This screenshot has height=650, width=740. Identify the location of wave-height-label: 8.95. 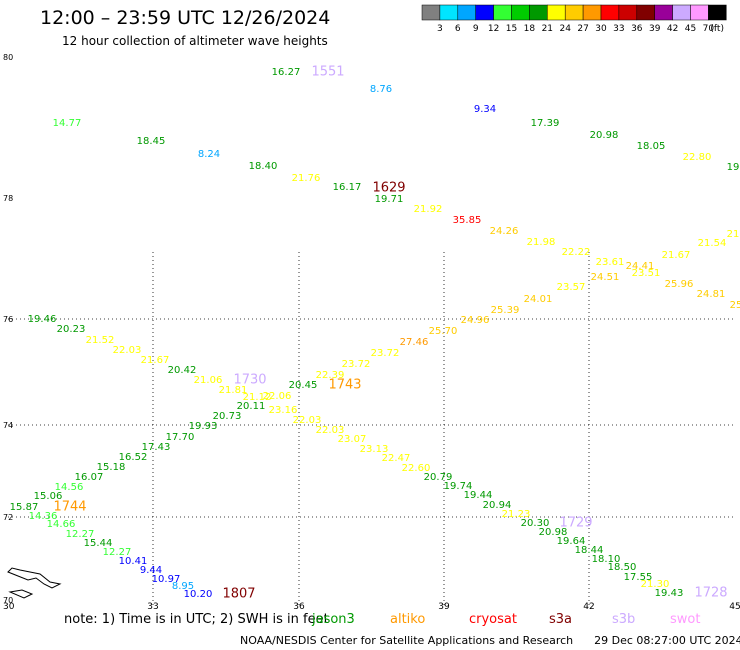
(183, 586).